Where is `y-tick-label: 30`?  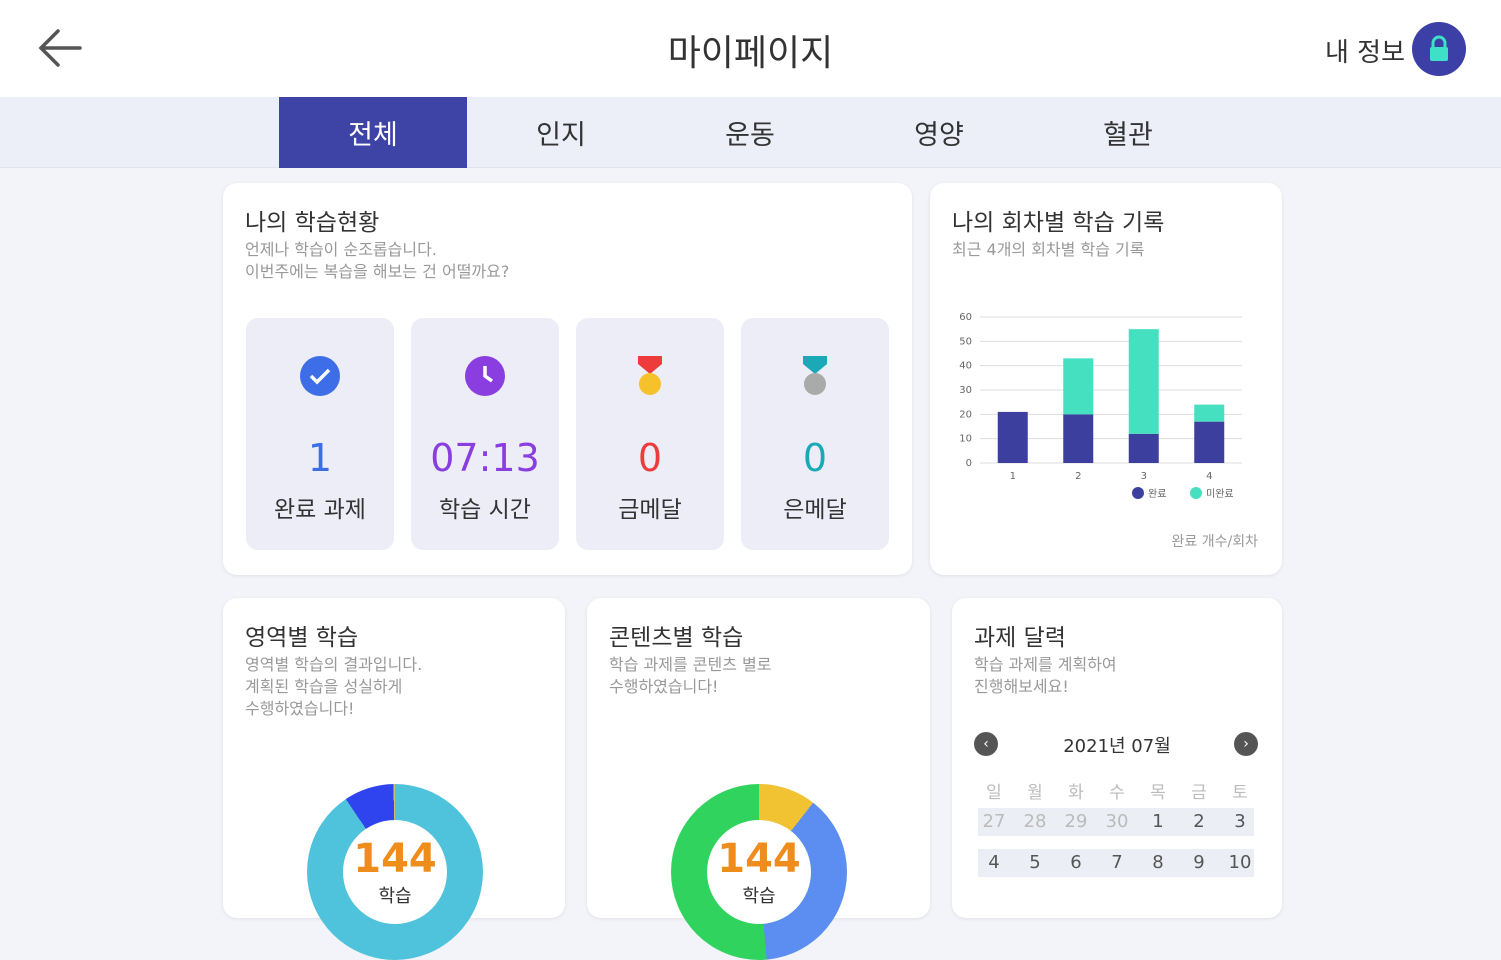
y-tick-label: 30 is located at coordinates (965, 390).